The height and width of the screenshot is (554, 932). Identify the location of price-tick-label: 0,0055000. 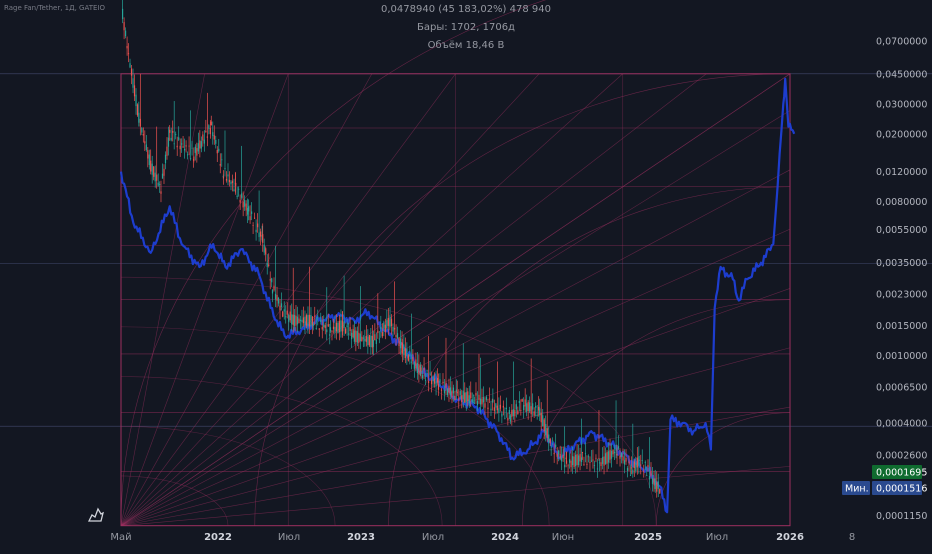
(901, 230).